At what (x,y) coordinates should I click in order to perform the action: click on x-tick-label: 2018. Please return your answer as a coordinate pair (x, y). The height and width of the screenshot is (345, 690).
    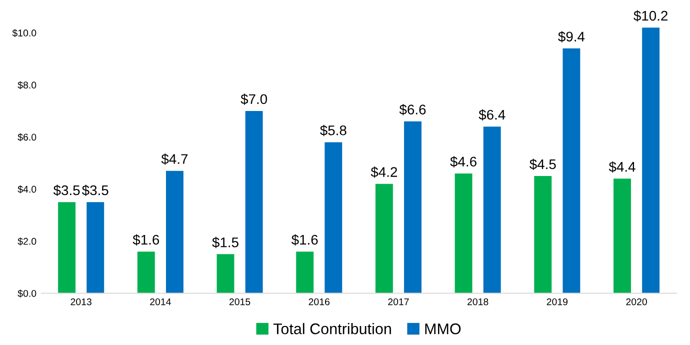
    Looking at the image, I should click on (478, 302).